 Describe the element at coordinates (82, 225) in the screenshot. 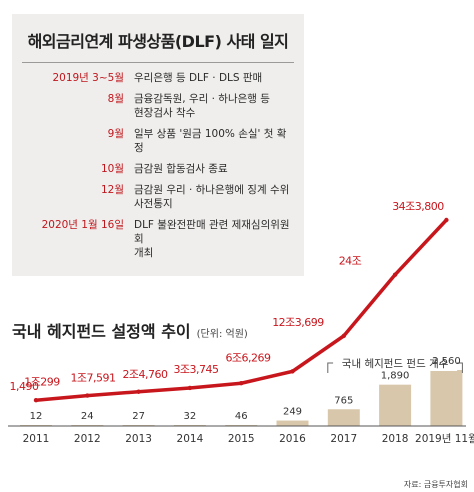

I see `timeline-date: 2020년 1월 16일` at that location.